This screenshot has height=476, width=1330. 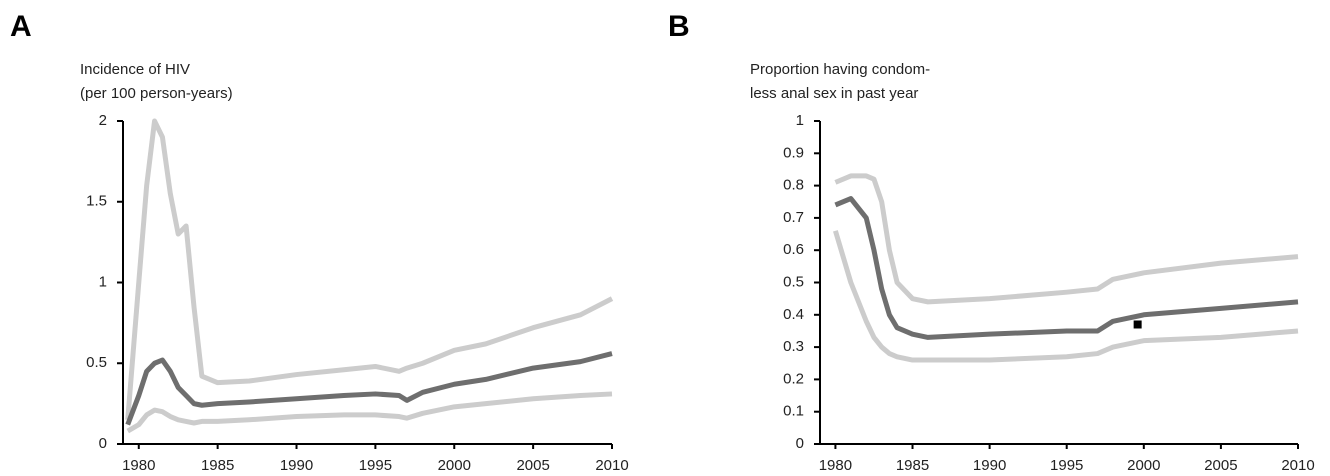 I want to click on y-tick-label: 0.1, so click(x=793, y=411).